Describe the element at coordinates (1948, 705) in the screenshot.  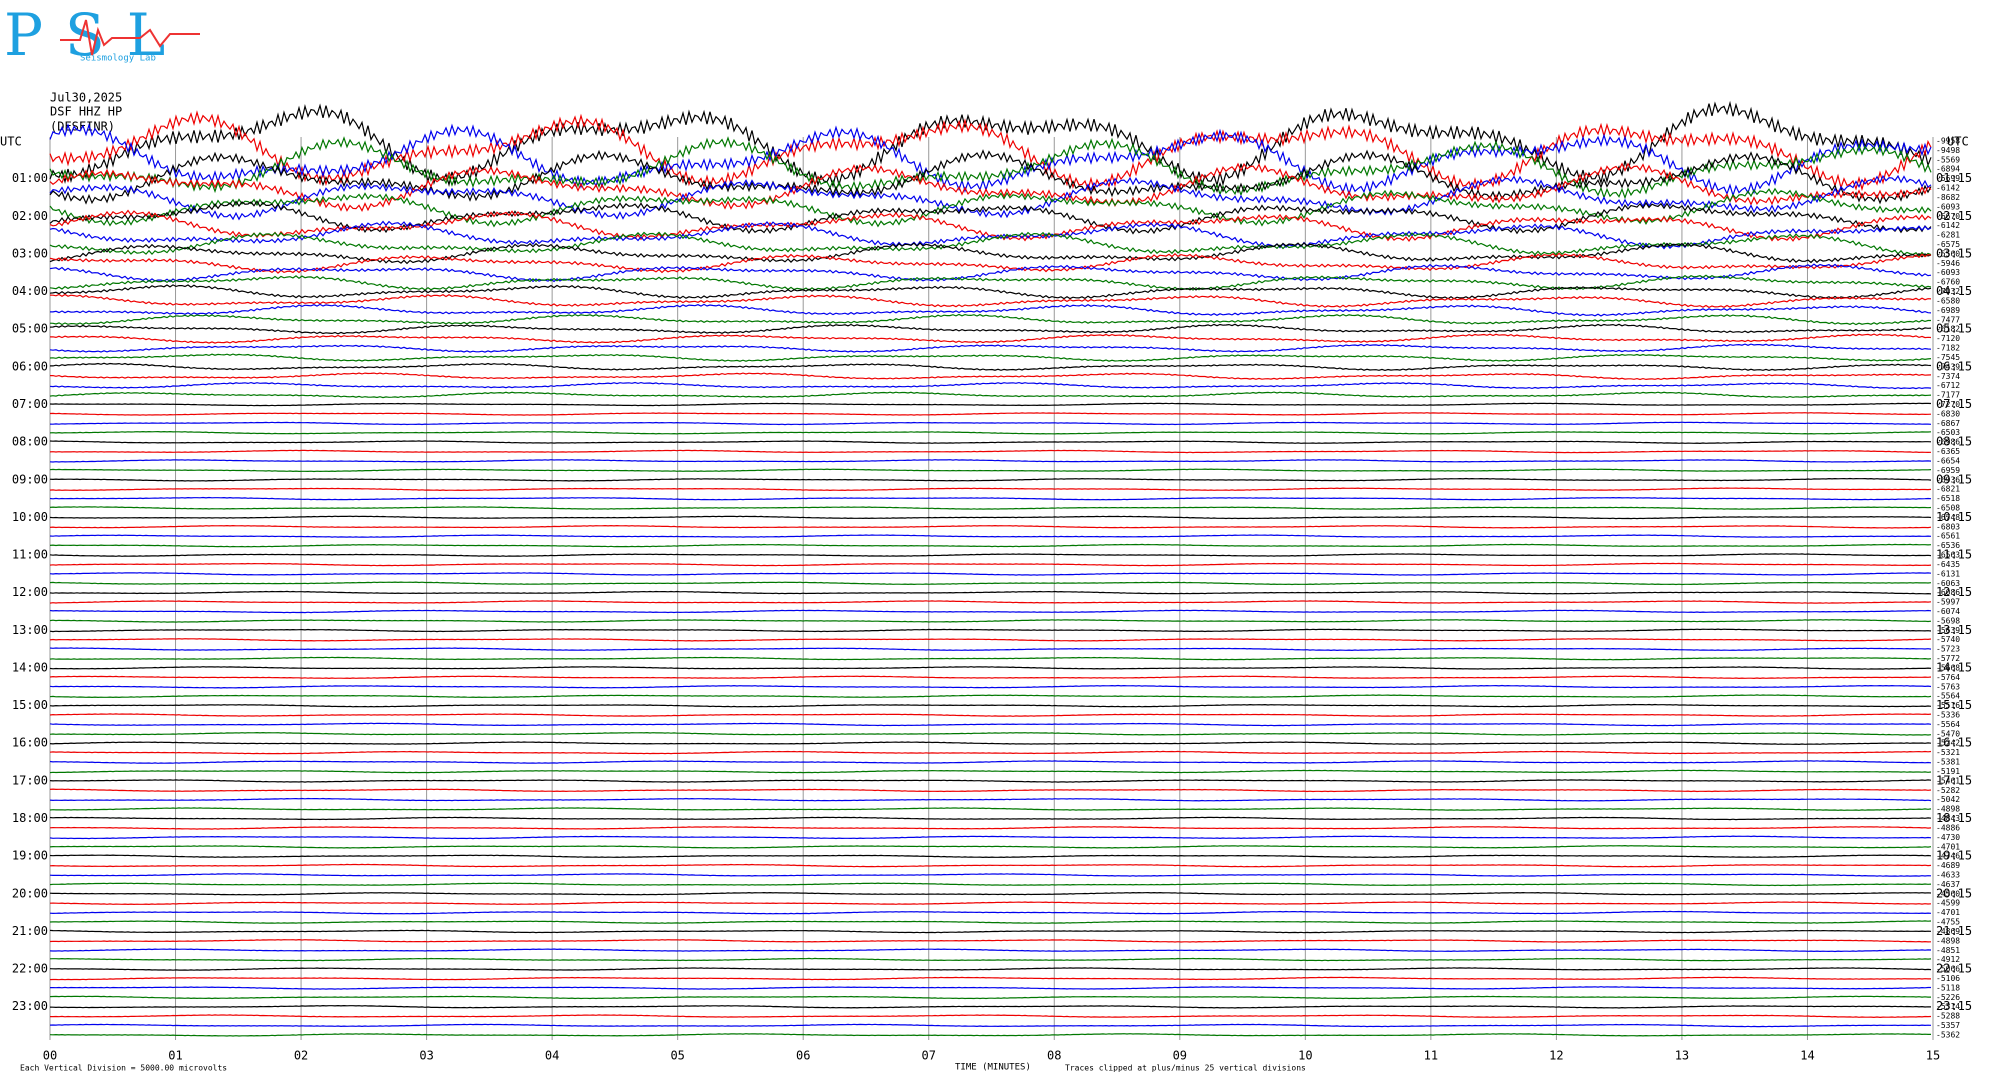
I see `offset-label: -5516` at that location.